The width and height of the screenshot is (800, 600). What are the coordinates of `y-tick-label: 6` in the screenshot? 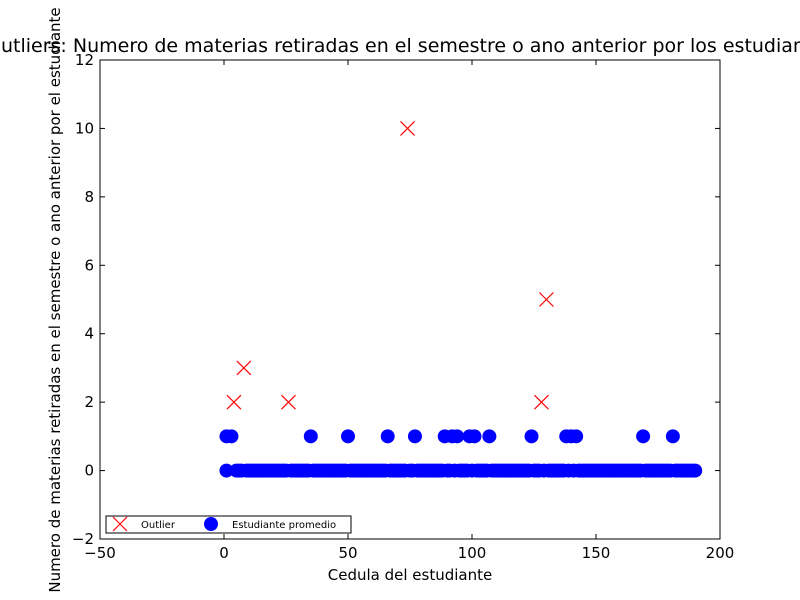 It's located at (89, 265).